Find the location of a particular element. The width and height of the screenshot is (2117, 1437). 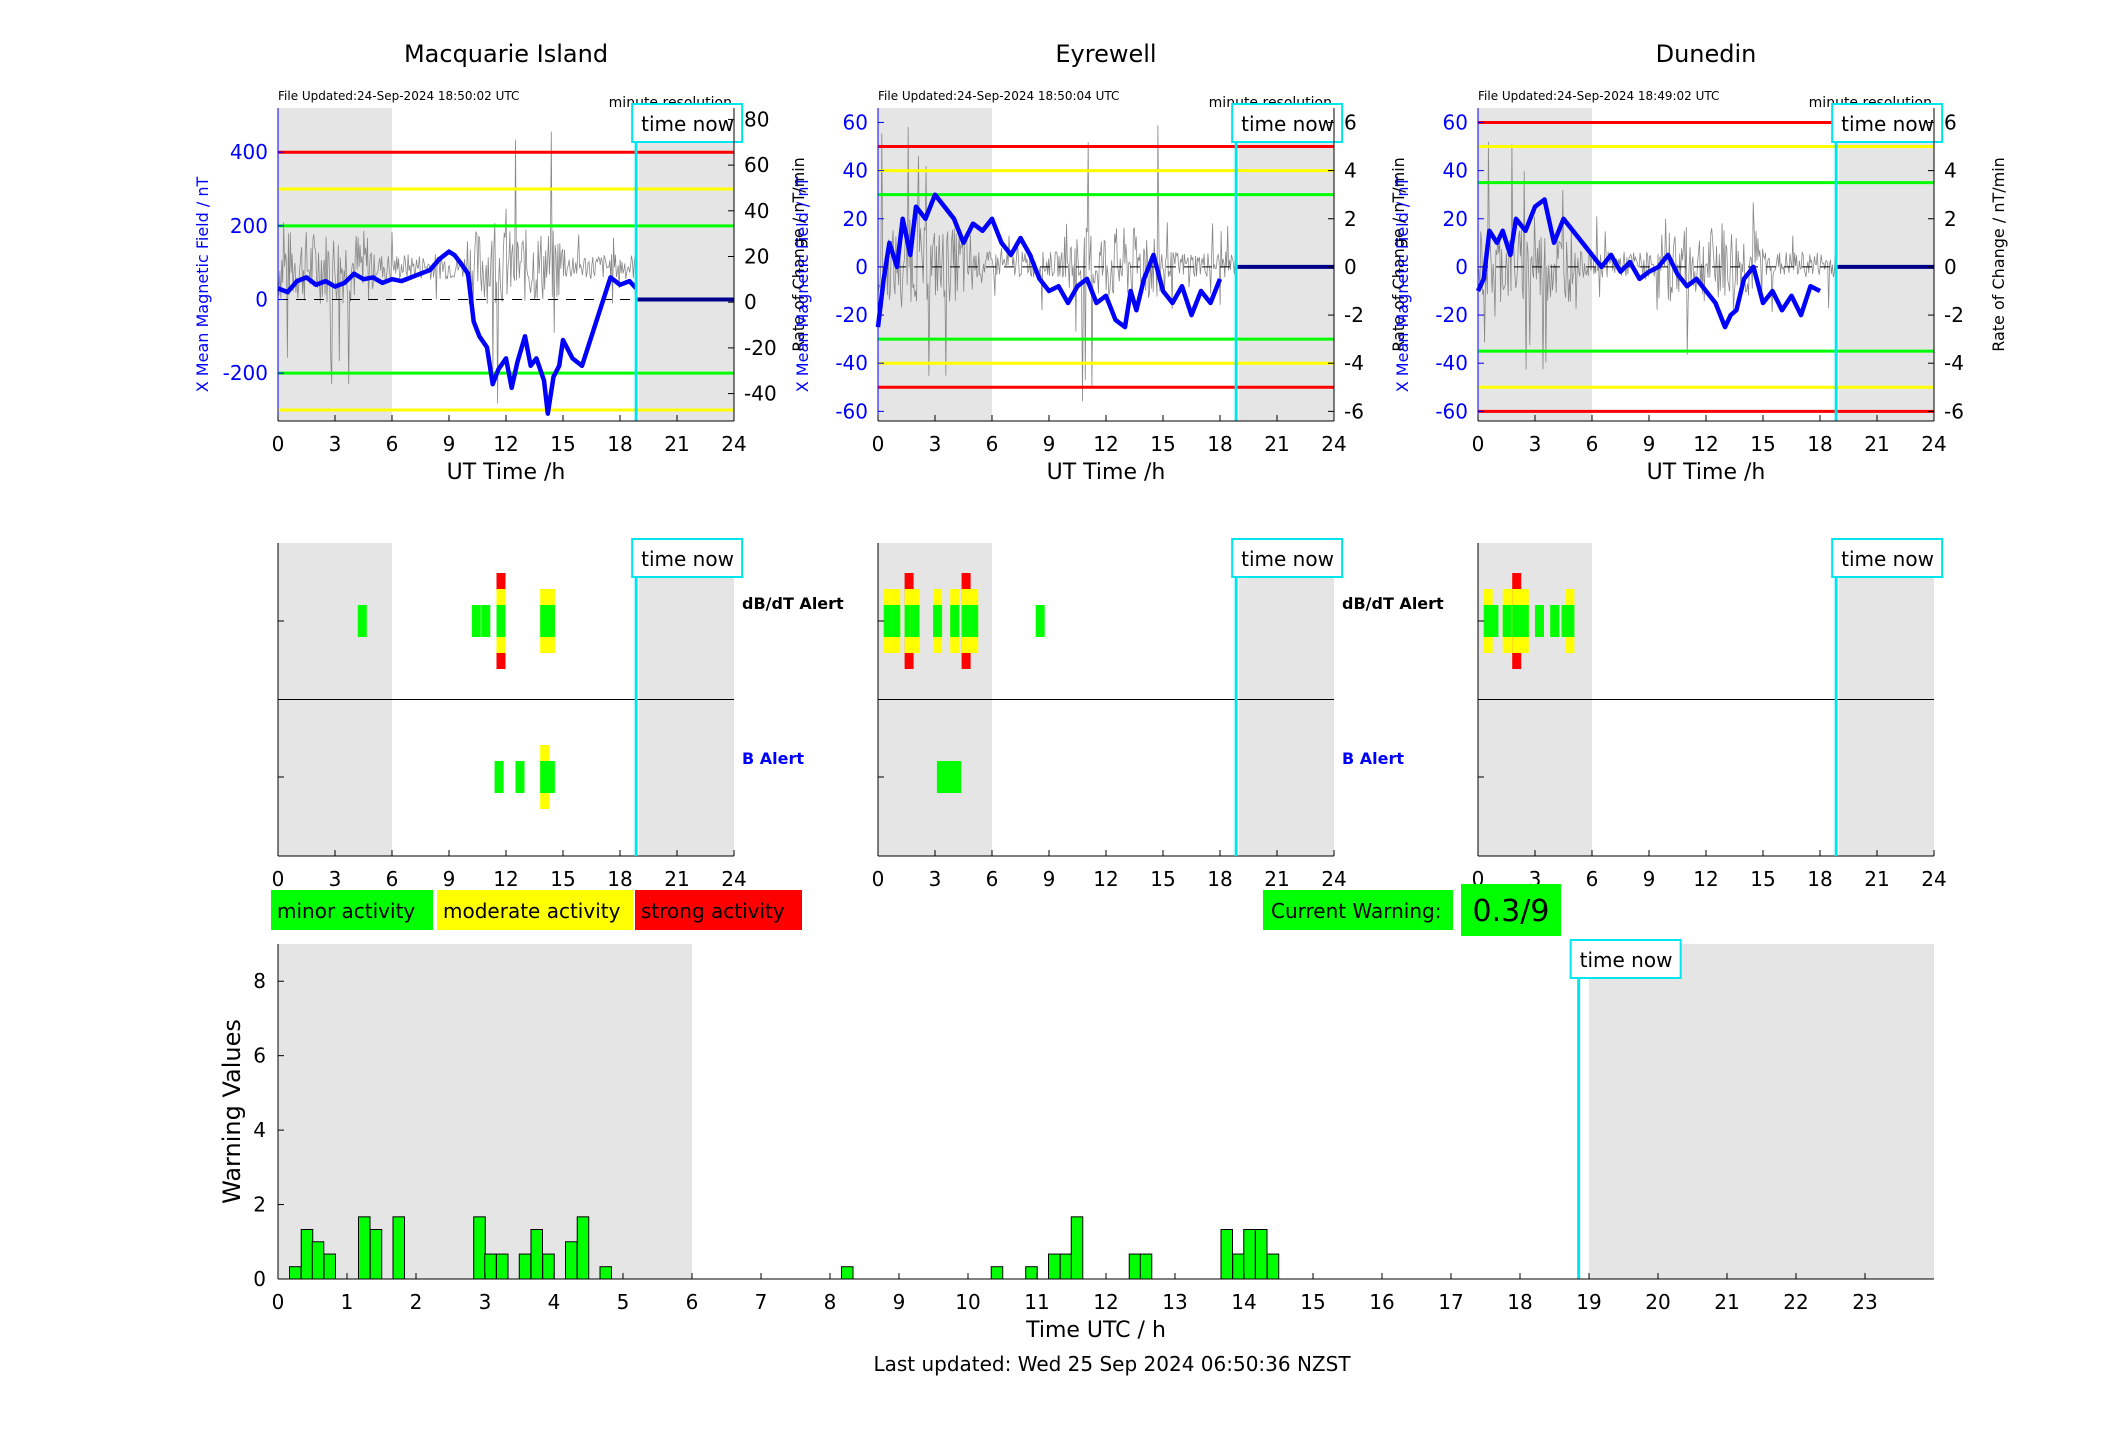

x-tick-label: 10 is located at coordinates (967, 1302).